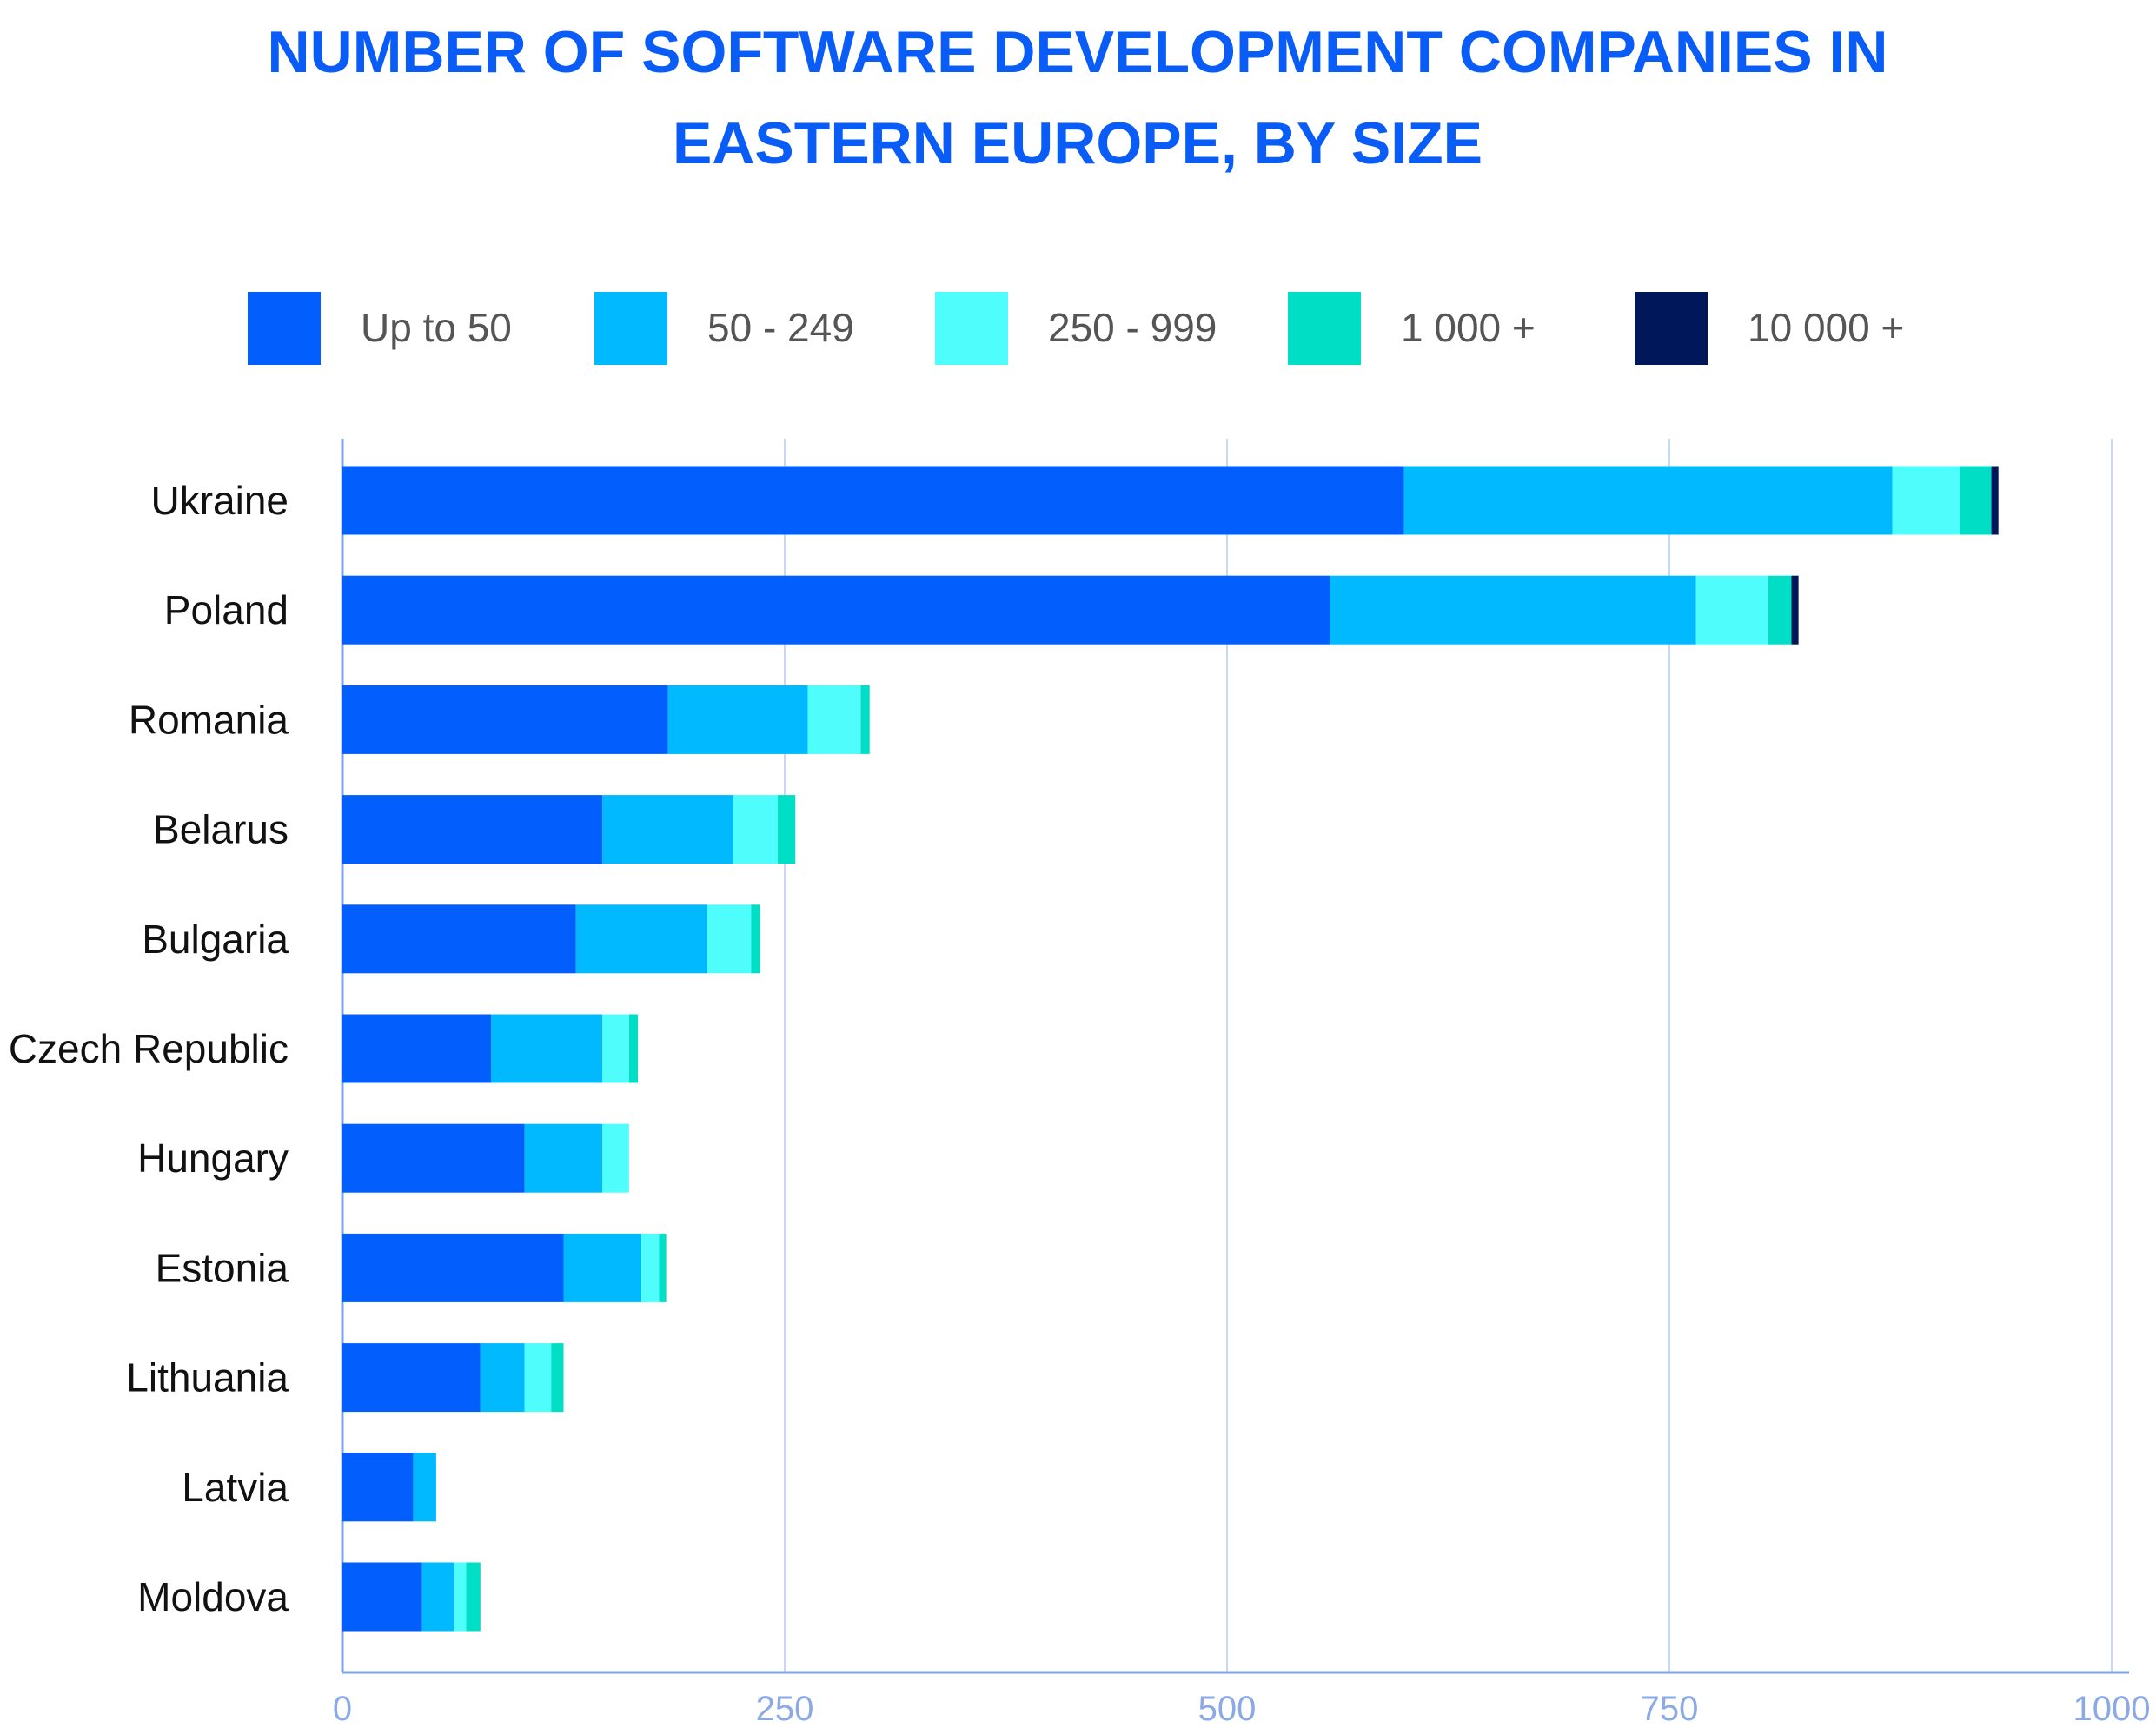 This screenshot has height=1728, width=2156. What do you see at coordinates (343, 1709) in the screenshot?
I see `x-tick-label: 0` at bounding box center [343, 1709].